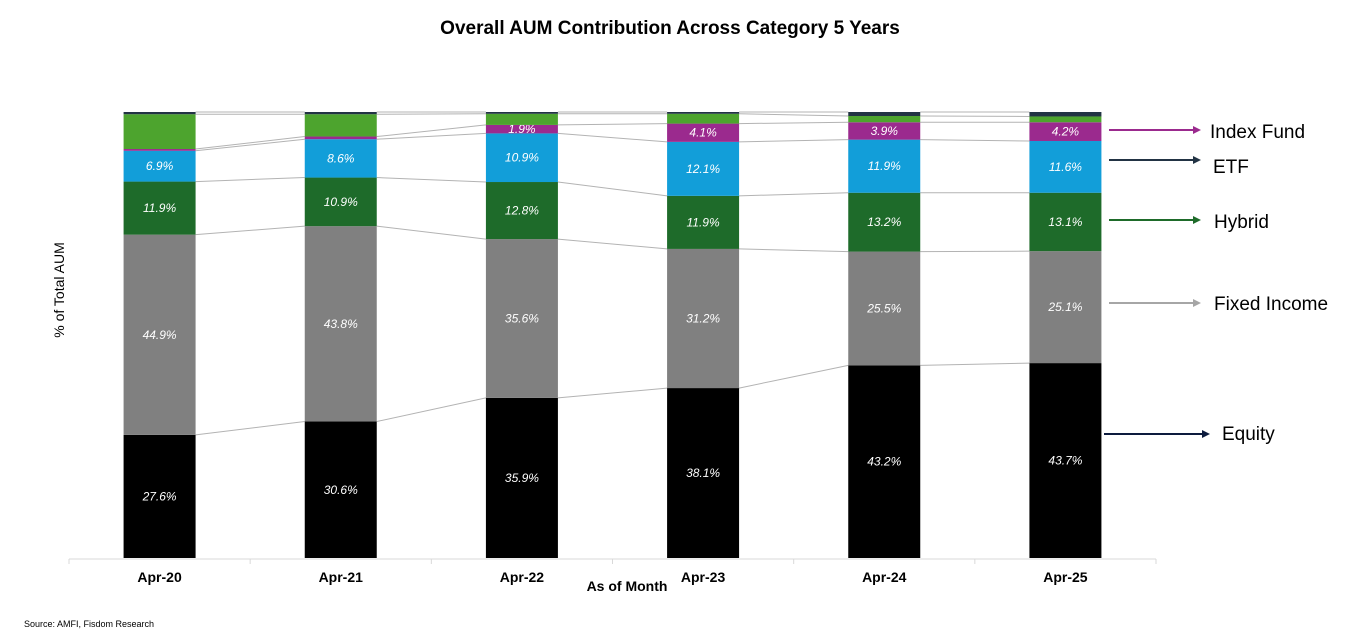 This screenshot has height=635, width=1350. I want to click on data-label-index-fund-apr-23: 4.1%, so click(703, 133).